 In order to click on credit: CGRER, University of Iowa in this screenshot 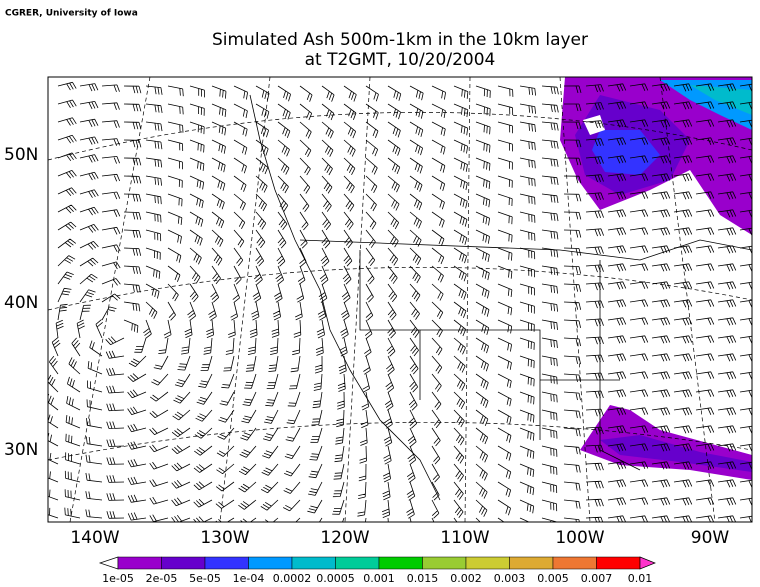, I will do `click(71, 14)`.